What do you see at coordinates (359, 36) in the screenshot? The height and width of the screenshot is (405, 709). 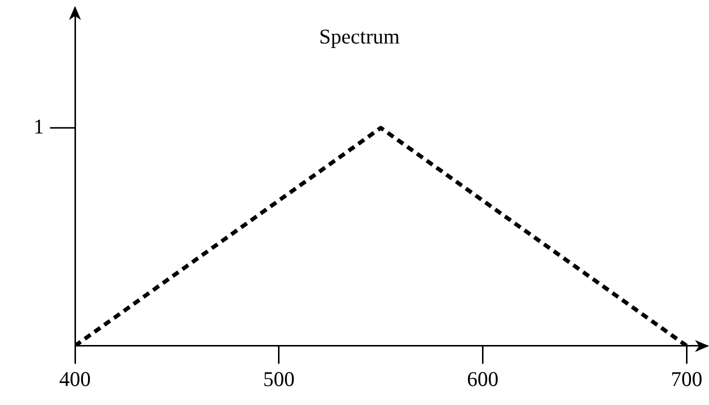 I see `chart-title: Spectrum` at bounding box center [359, 36].